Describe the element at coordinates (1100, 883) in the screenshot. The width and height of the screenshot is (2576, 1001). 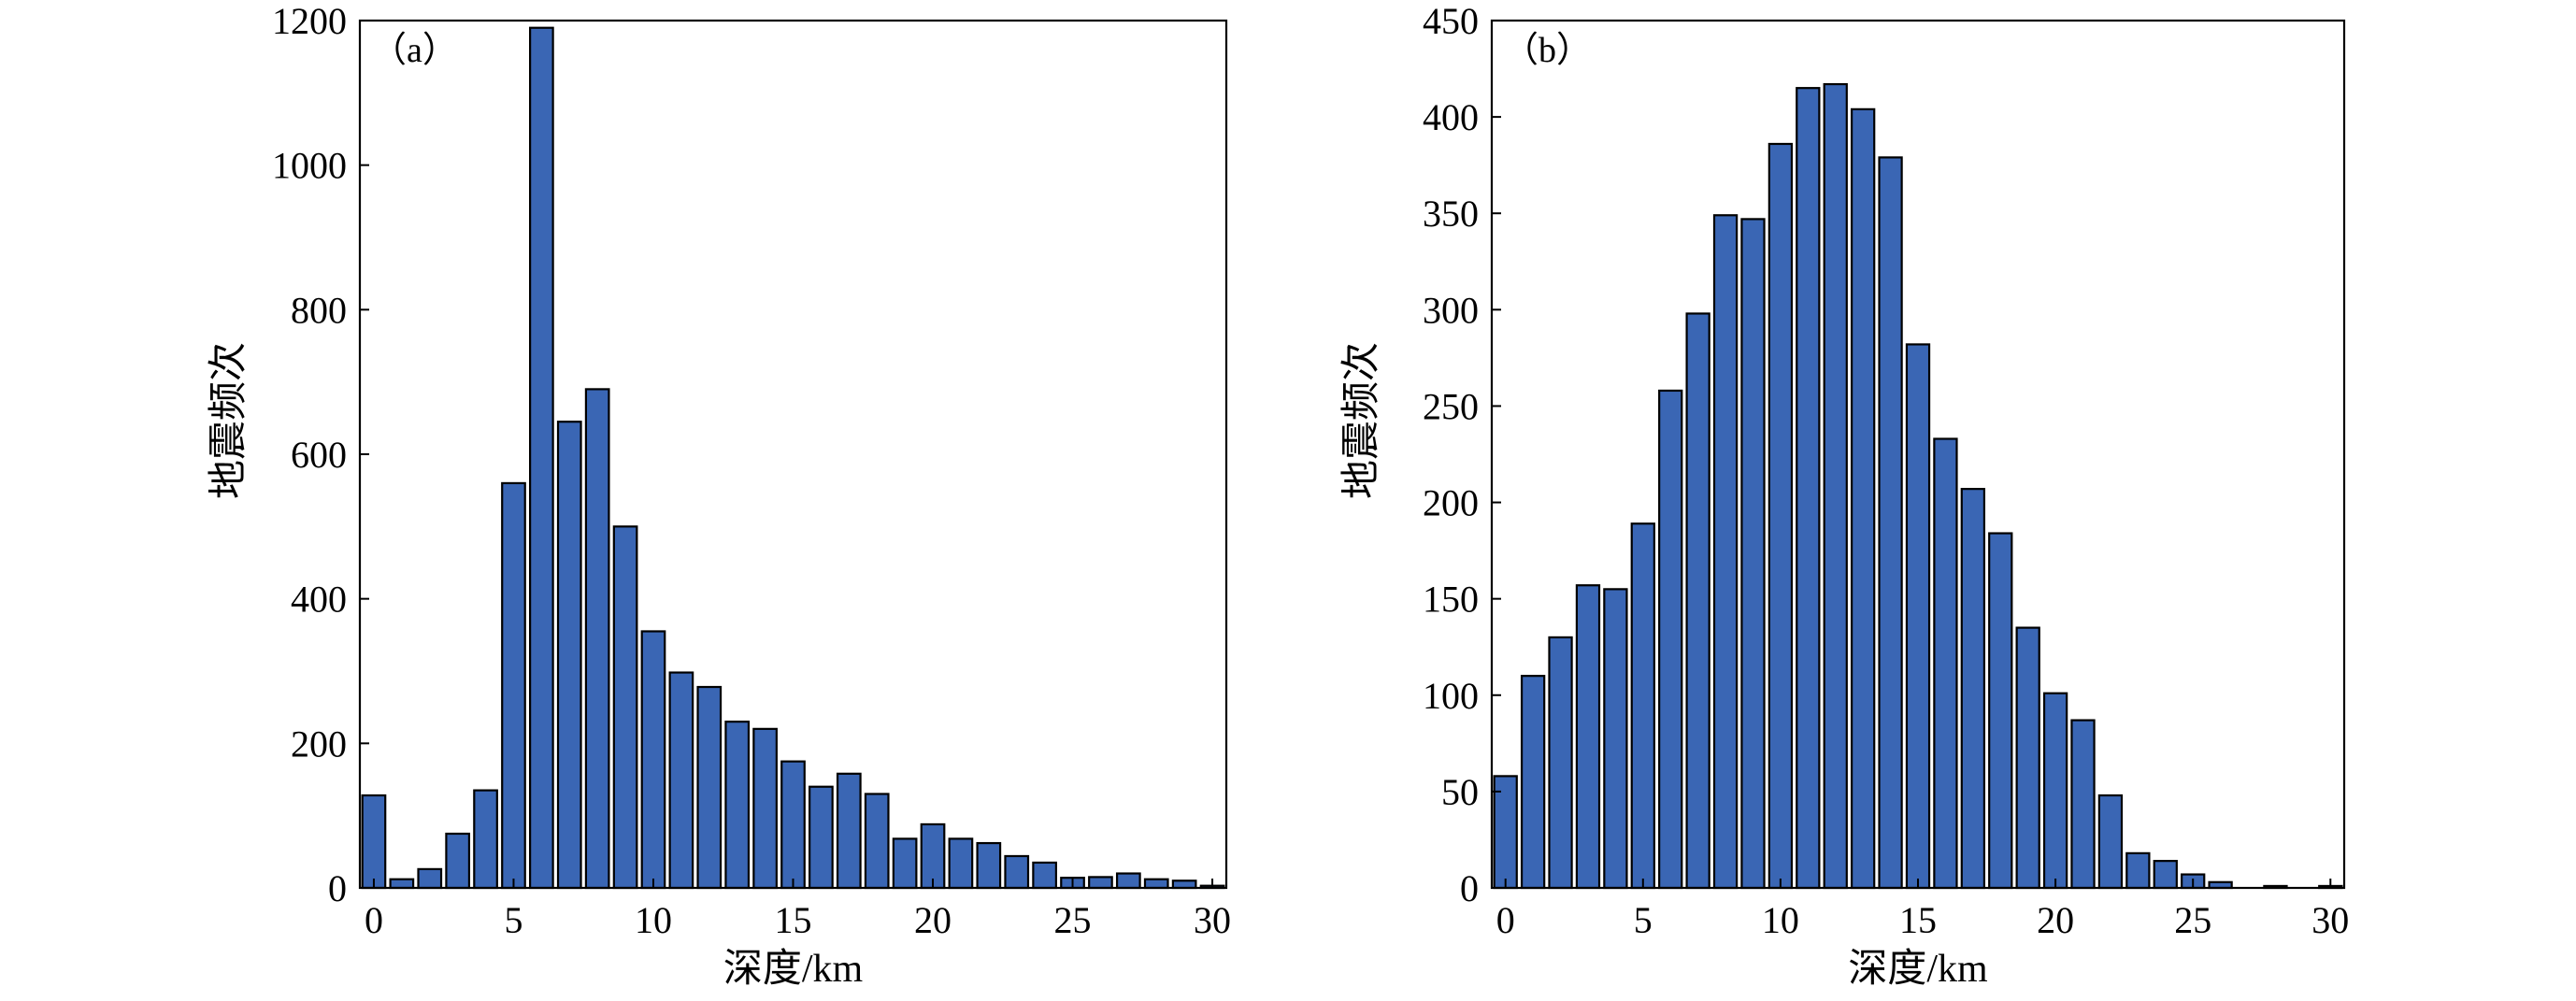
I see `bar-26km` at that location.